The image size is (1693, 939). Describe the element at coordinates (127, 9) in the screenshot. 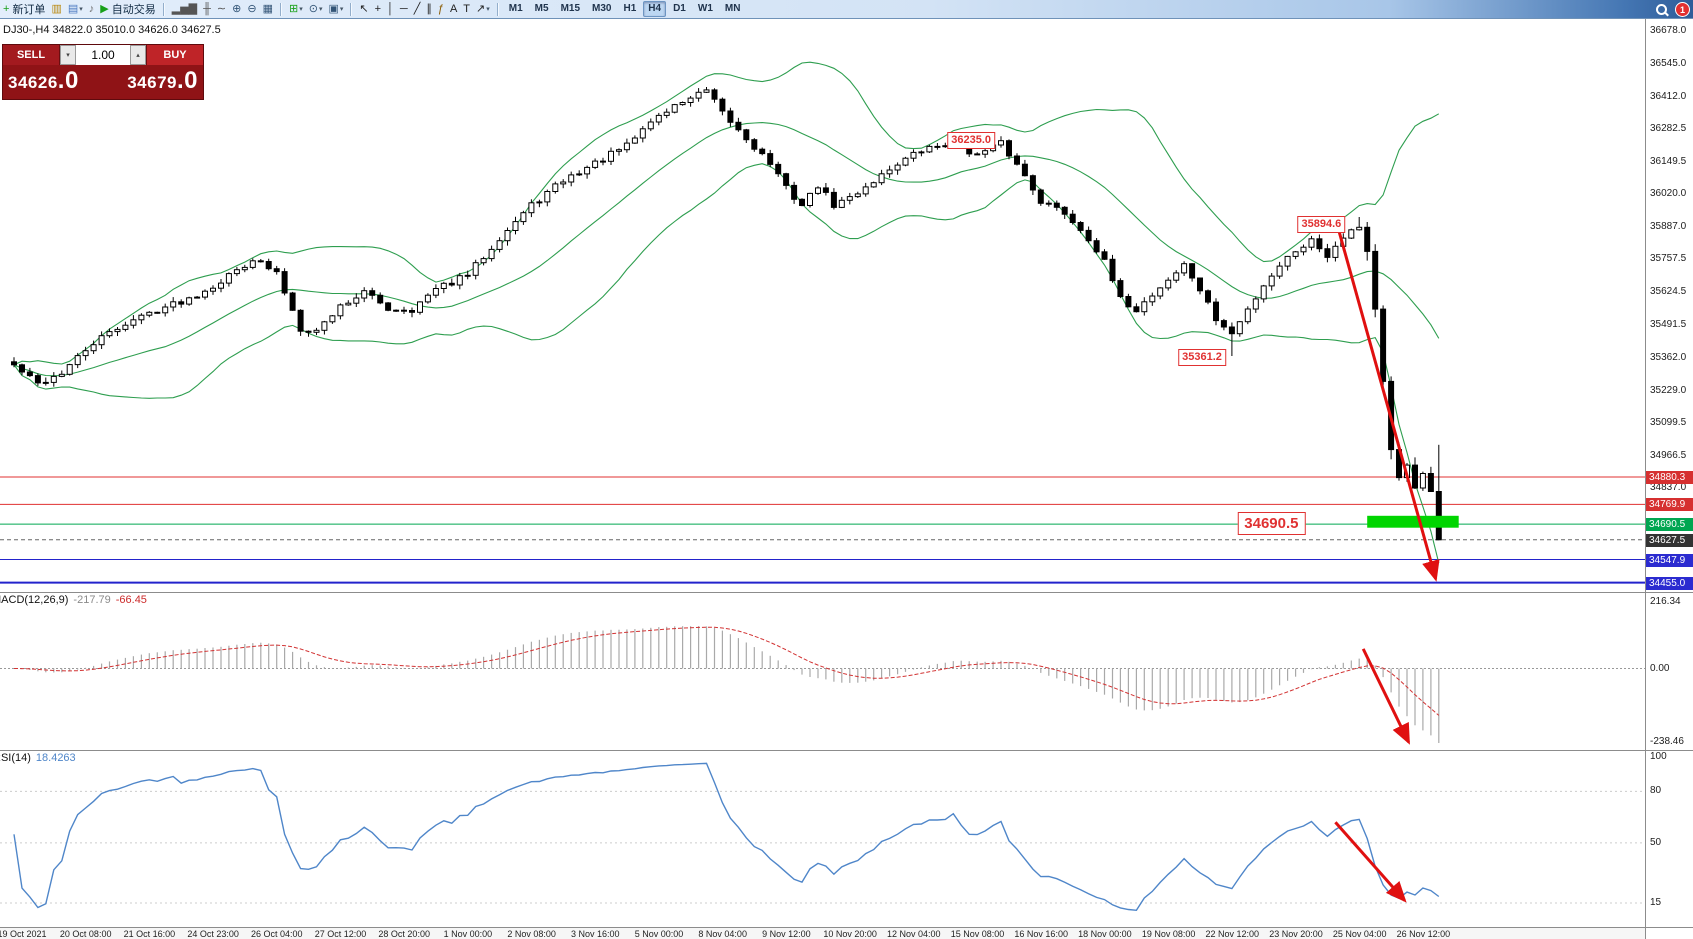

I see `autotrading-button: ▶ 自动交易` at that location.